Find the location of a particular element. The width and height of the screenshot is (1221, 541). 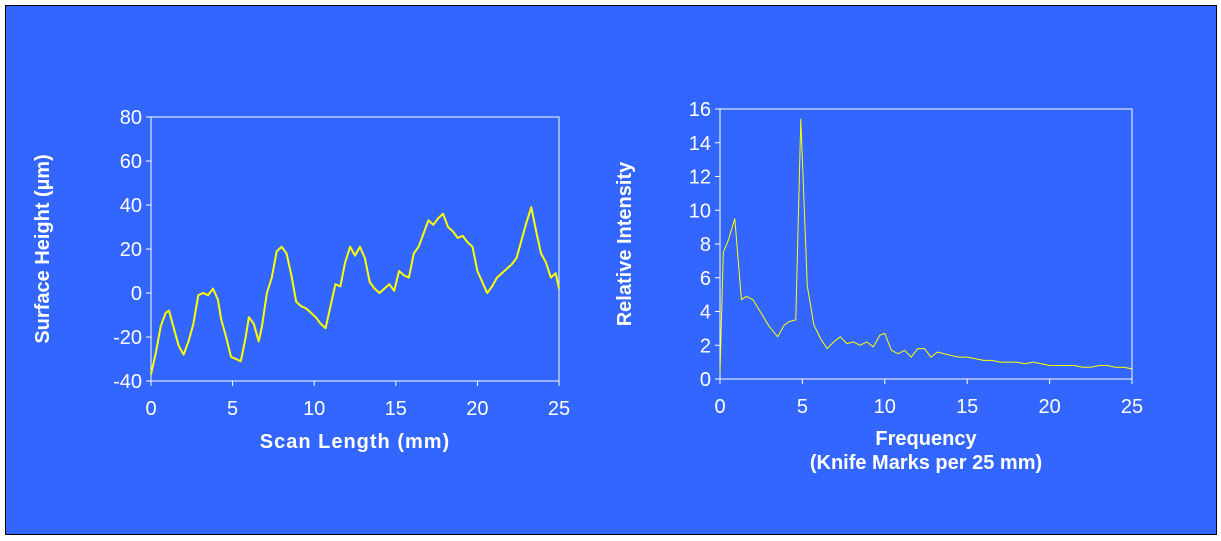

y-tick-label: 20 is located at coordinates (131, 250).